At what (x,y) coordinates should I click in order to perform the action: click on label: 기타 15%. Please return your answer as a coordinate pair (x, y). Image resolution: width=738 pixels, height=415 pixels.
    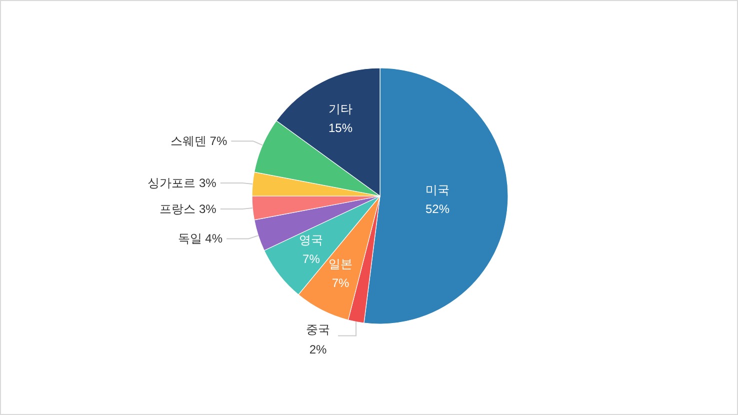
    Looking at the image, I should click on (340, 118).